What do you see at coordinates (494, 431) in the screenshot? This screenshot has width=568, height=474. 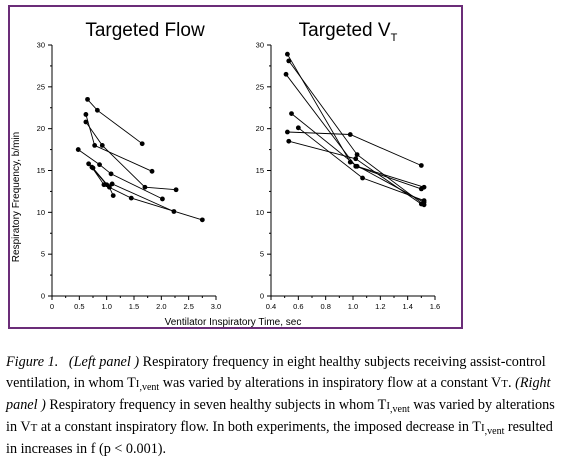 I see `caption-ti-sub-3: ,vent` at bounding box center [494, 431].